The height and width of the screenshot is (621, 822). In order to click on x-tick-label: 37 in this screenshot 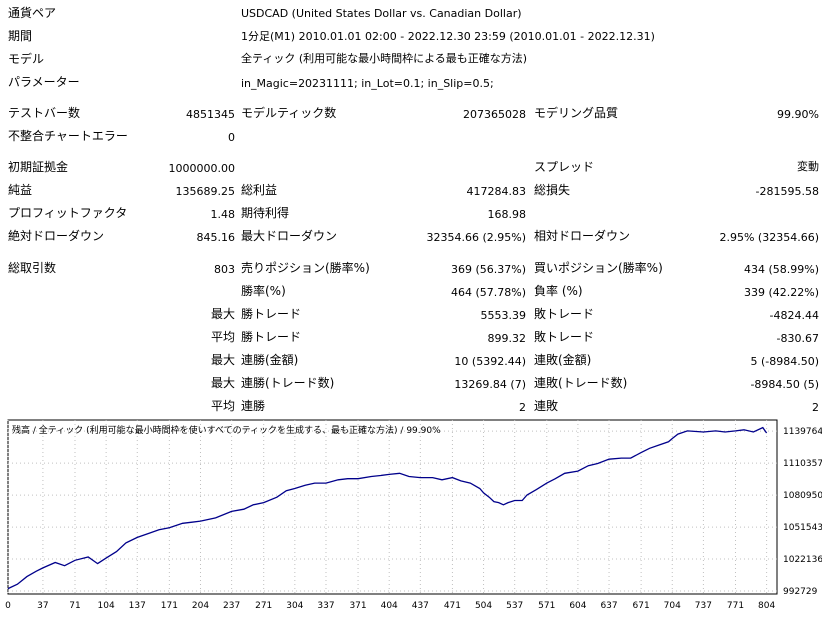, I will do `click(42, 606)`.